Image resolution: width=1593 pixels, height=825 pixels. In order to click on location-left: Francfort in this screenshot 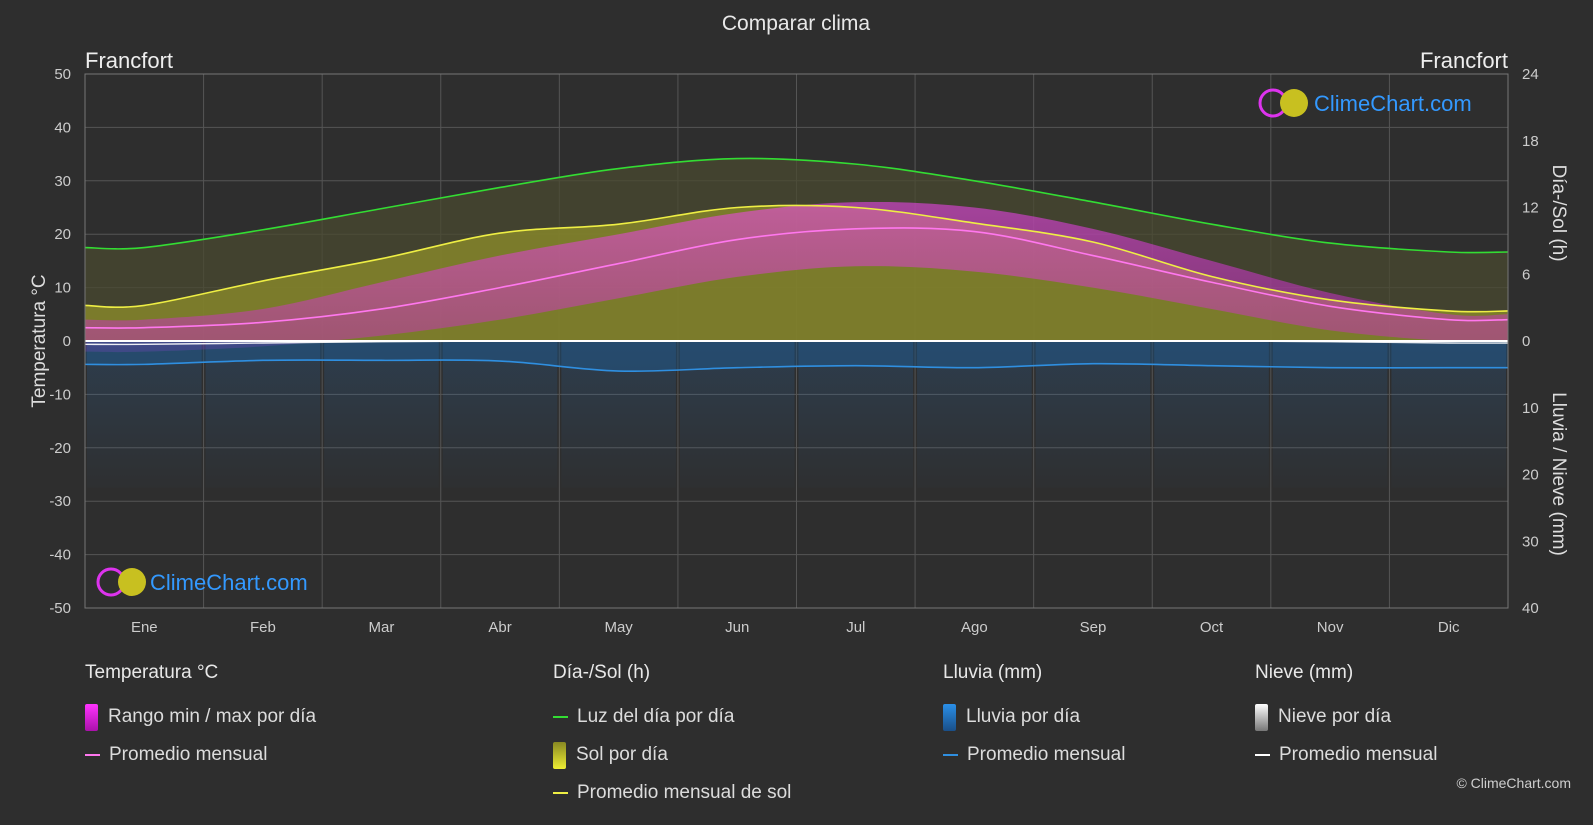, I will do `click(129, 60)`.